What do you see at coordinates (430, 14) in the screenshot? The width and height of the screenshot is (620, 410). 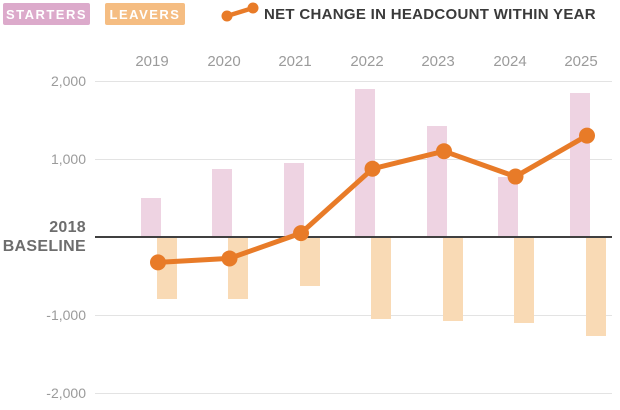 I see `legend-net-change-label: NET CHANGE IN HEADCOUNT WITHIN YEAR` at bounding box center [430, 14].